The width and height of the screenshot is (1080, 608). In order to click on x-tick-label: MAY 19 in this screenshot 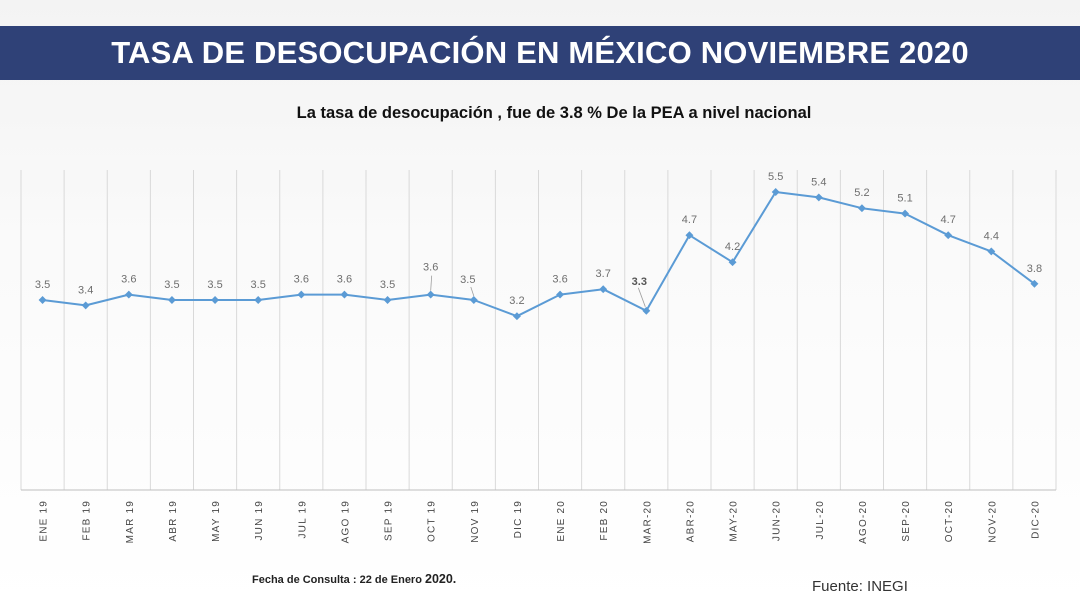, I will do `click(216, 521)`.